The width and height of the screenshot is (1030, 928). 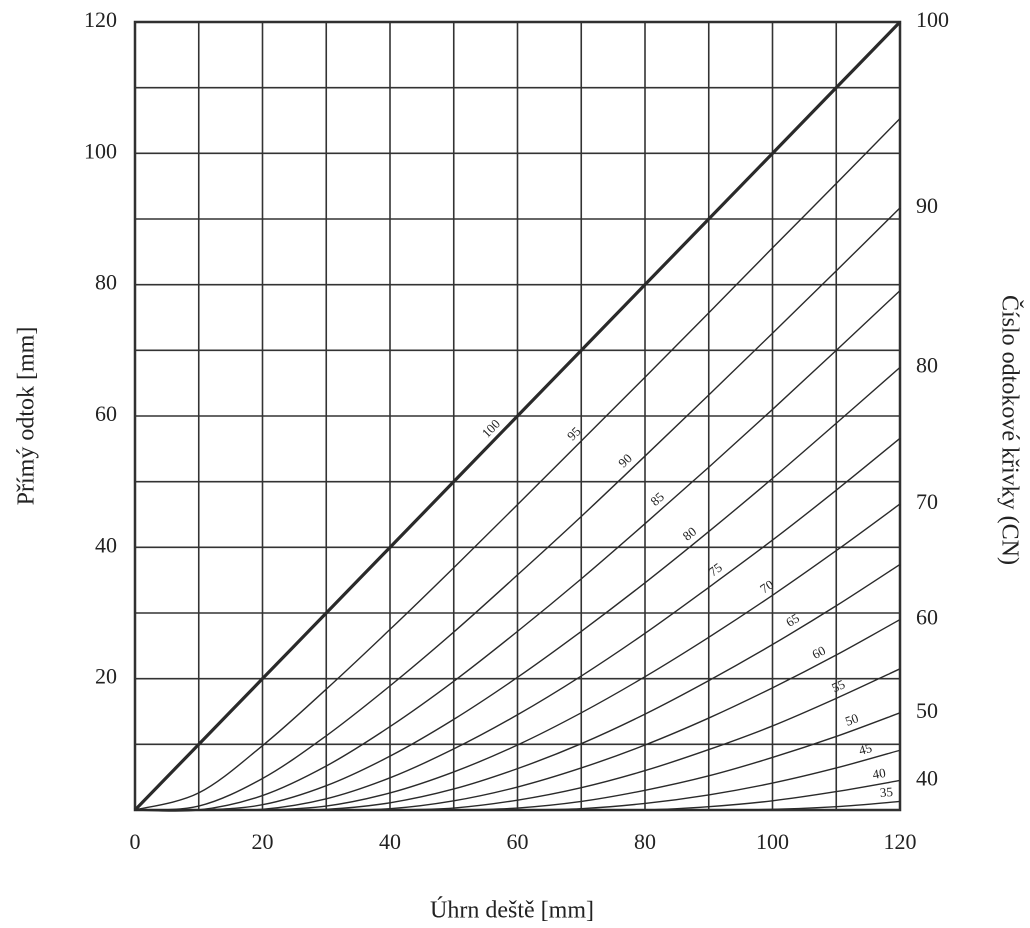 I want to click on curve-label: 40, so click(x=878, y=773).